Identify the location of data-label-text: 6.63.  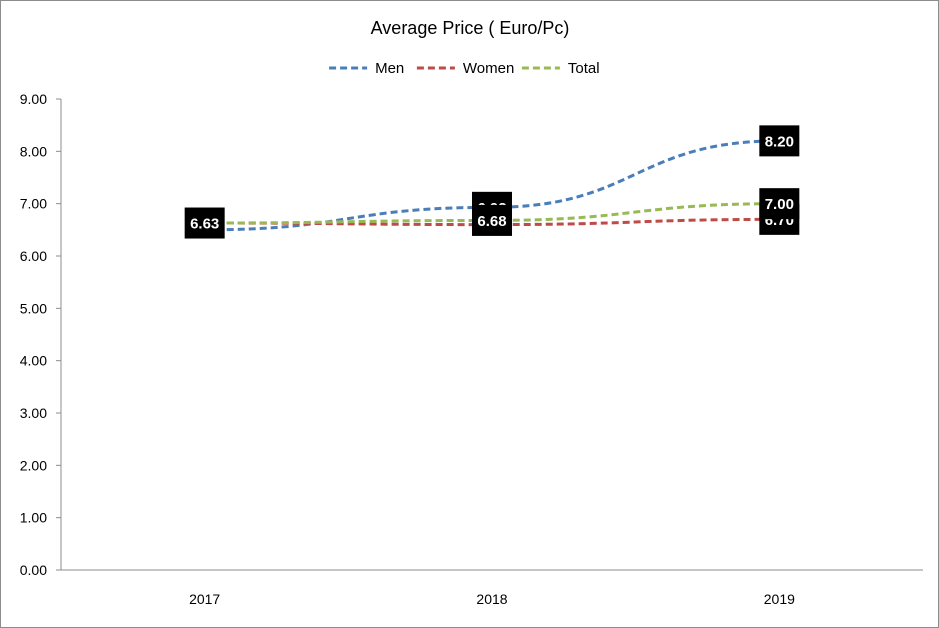
(204, 224).